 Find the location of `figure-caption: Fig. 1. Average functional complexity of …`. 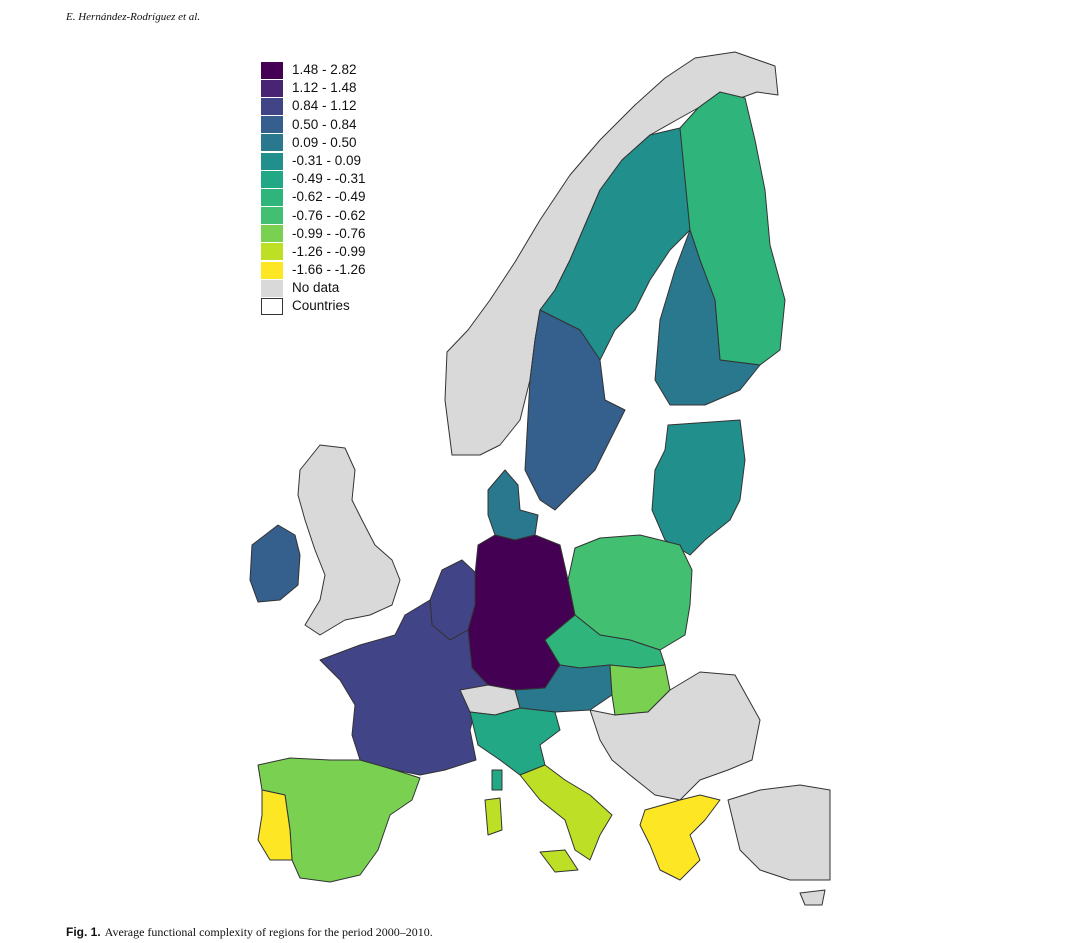

figure-caption: Fig. 1. Average functional complexity of … is located at coordinates (249, 932).